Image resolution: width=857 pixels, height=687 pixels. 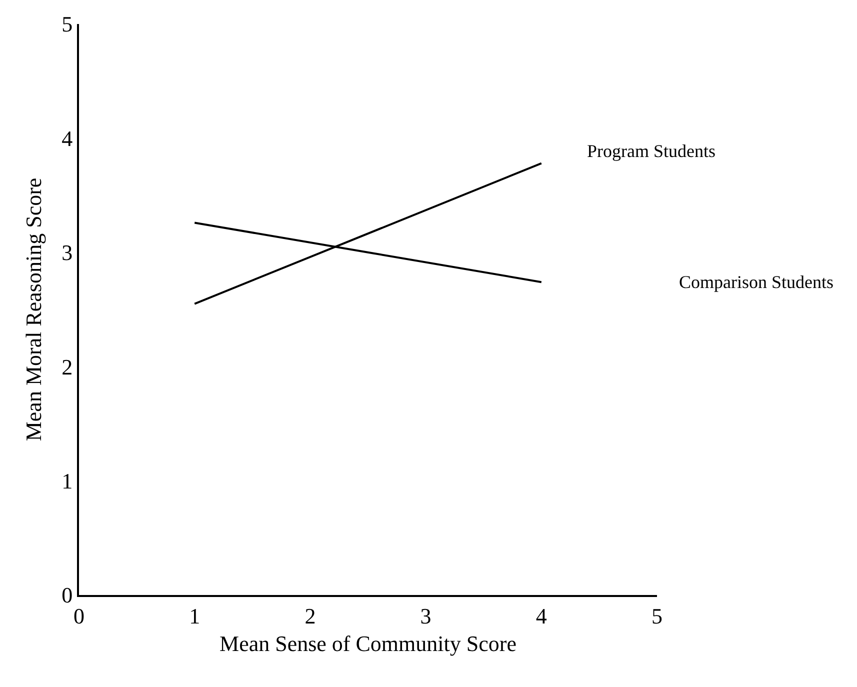 I want to click on y-axis-title: Mean Moral Reasoning Score, so click(x=33, y=310).